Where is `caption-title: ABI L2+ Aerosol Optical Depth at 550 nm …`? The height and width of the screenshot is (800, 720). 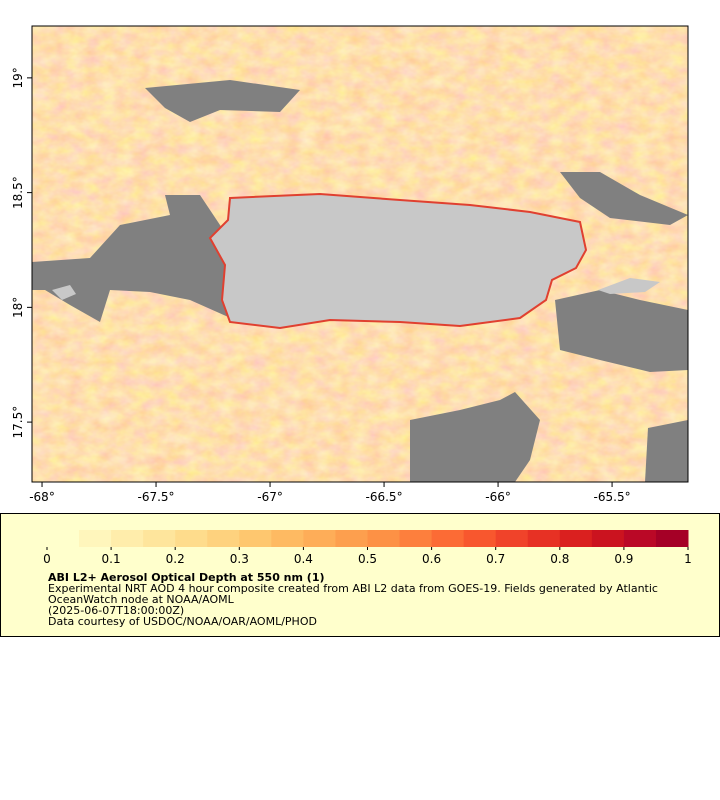 caption-title: ABI L2+ Aerosol Optical Depth at 550 nm … is located at coordinates (186, 577).